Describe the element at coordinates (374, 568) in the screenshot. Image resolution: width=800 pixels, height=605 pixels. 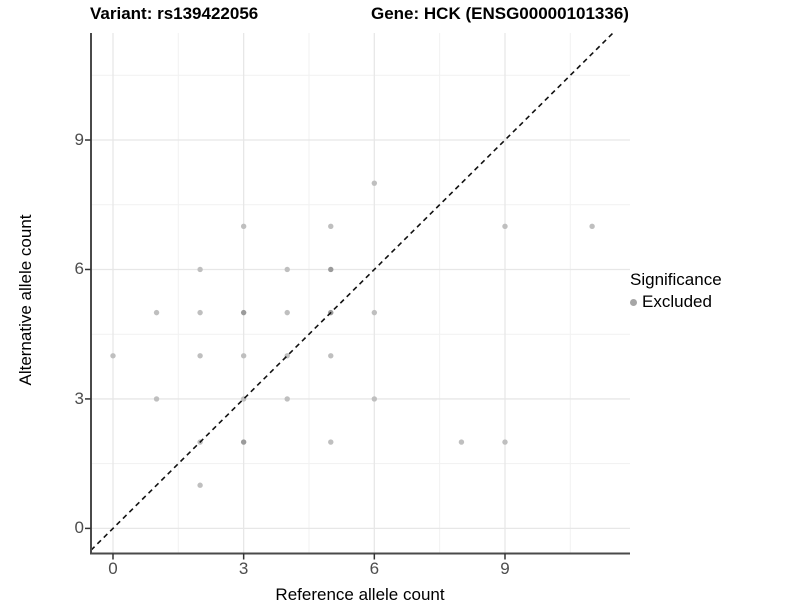
I see `x-tick-label: 6` at that location.